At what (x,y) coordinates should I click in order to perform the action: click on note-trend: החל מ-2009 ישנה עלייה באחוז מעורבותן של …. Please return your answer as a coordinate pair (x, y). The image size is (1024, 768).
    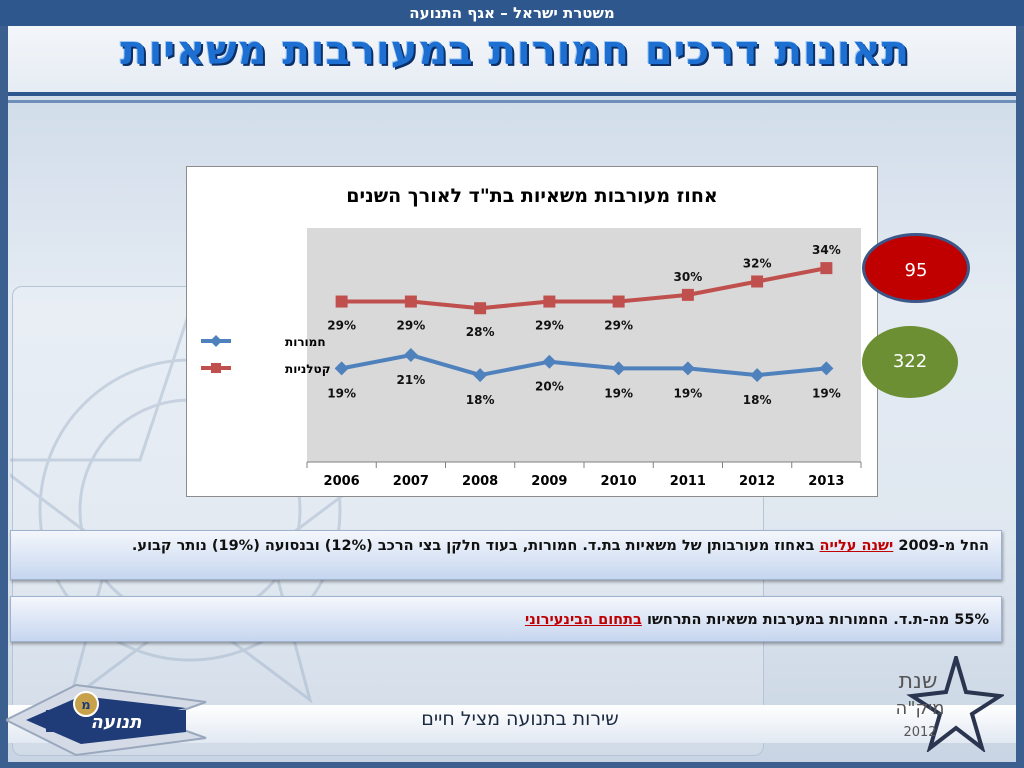
    Looking at the image, I should click on (506, 555).